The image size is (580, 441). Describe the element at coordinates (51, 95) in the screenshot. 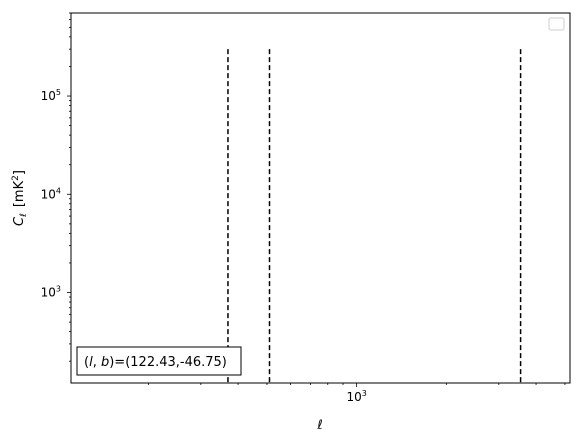

I see `y-tick-label: 105` at that location.